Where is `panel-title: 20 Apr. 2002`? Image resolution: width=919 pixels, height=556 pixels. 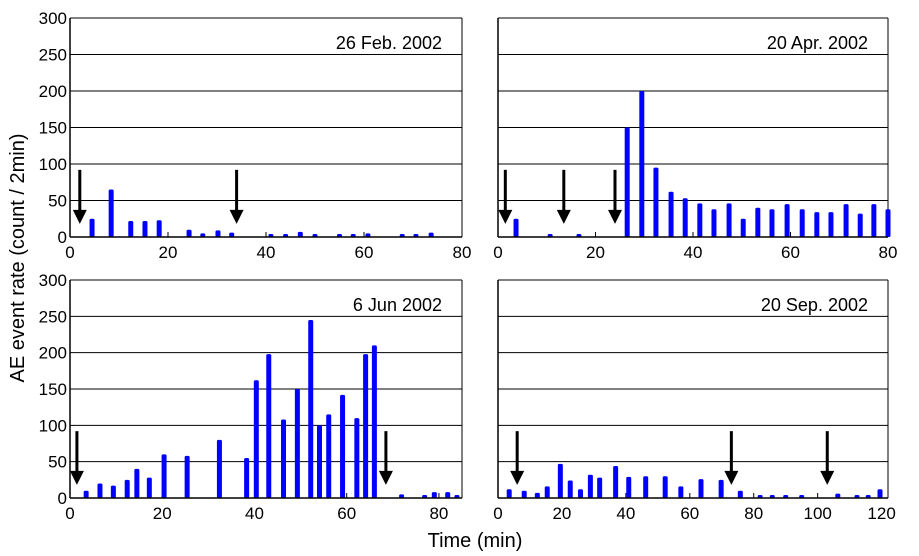 panel-title: 20 Apr. 2002 is located at coordinates (817, 43).